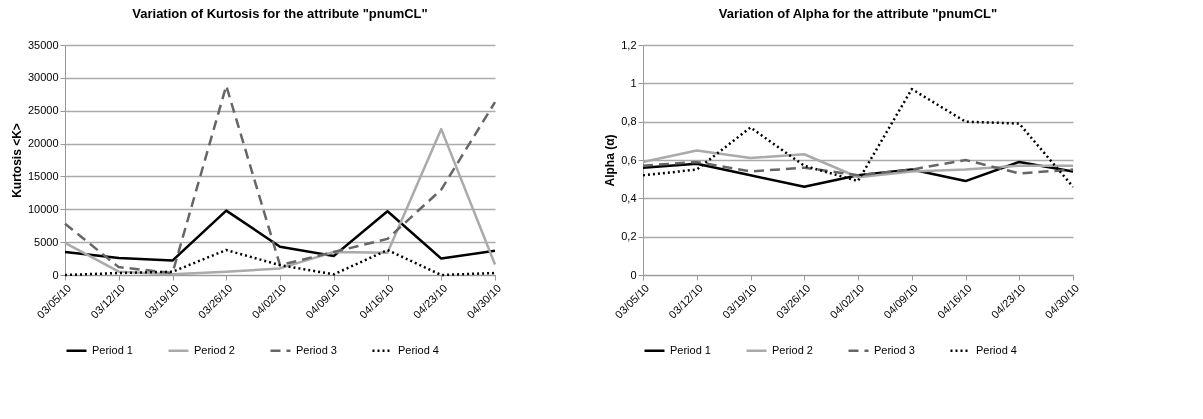  What do you see at coordinates (16, 160) in the screenshot?
I see `y-axis-title: Kurtosis <K>` at bounding box center [16, 160].